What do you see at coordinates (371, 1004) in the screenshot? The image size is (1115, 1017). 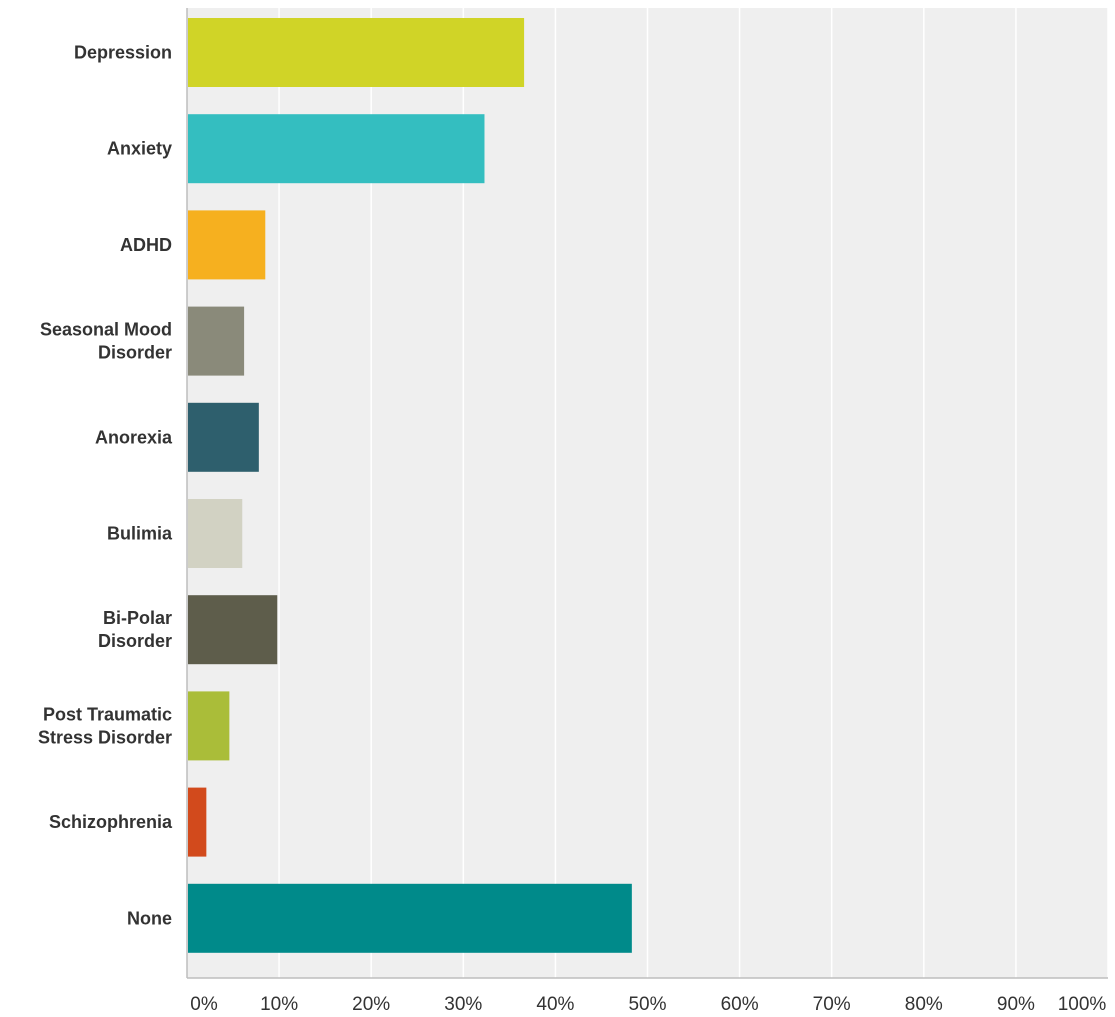 I see `x-tick-label: 20%` at bounding box center [371, 1004].